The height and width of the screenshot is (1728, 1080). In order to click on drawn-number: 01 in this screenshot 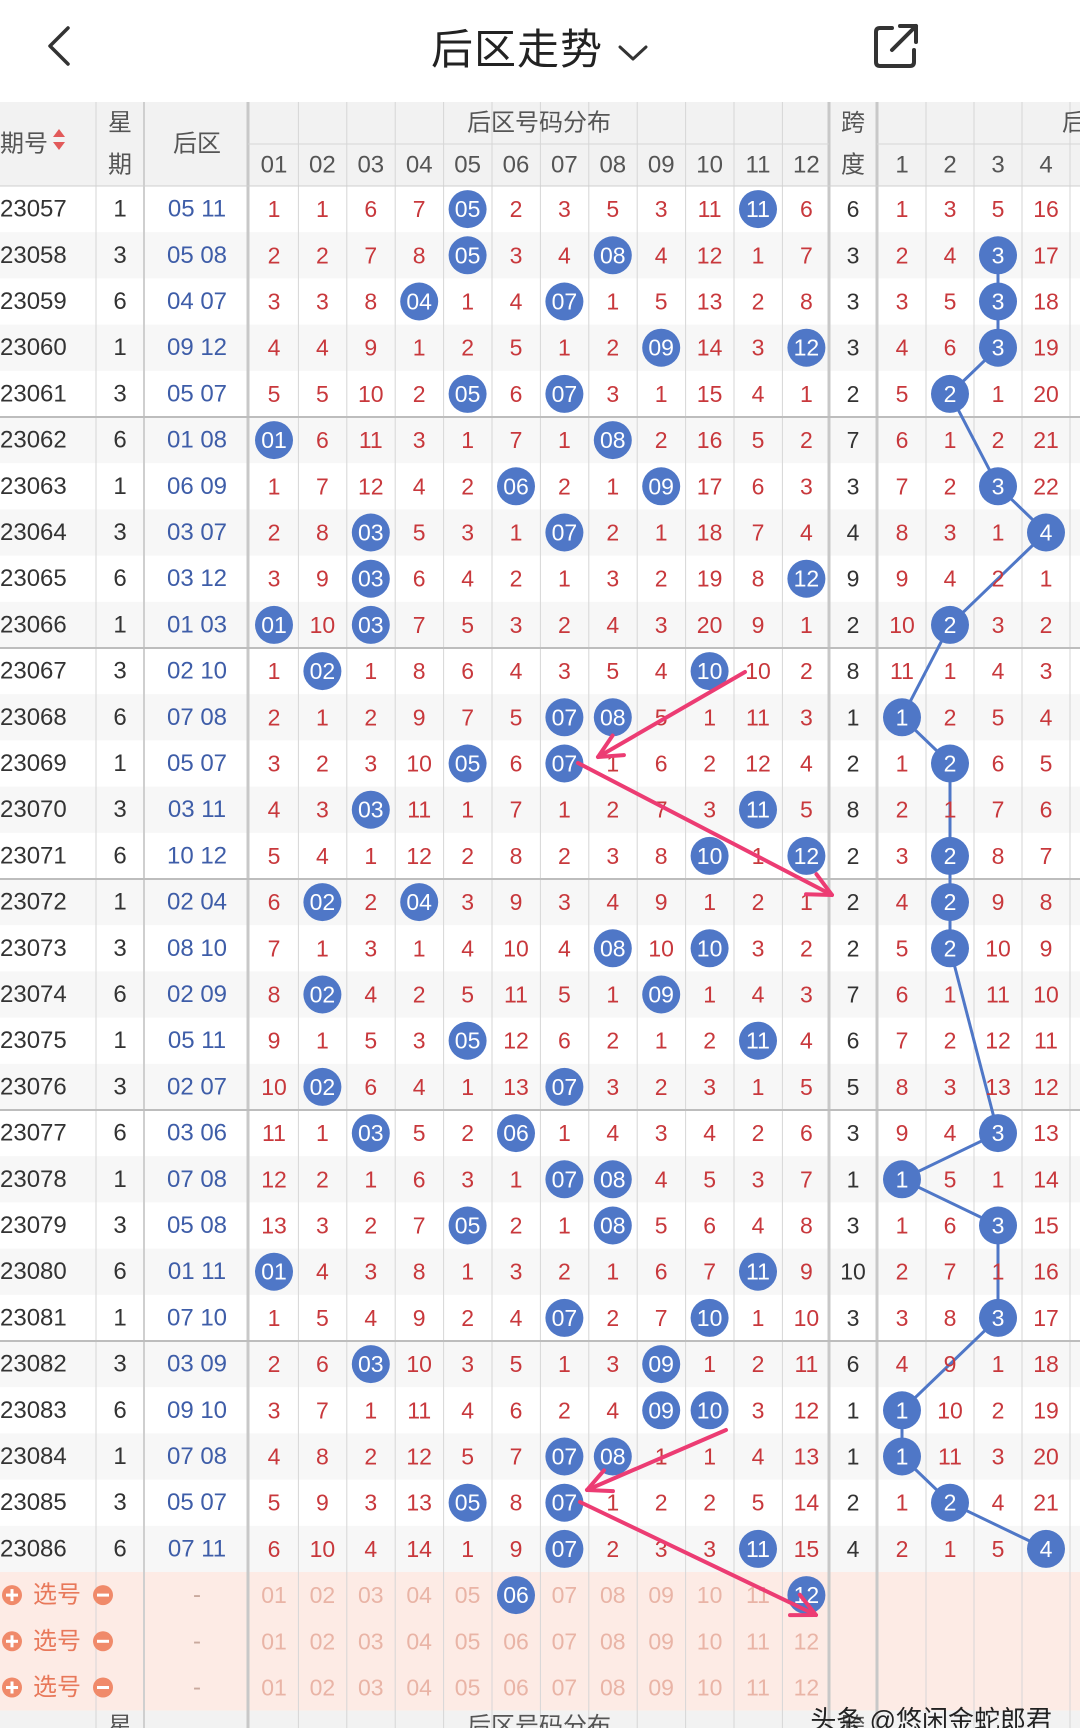, I will do `click(274, 625)`.